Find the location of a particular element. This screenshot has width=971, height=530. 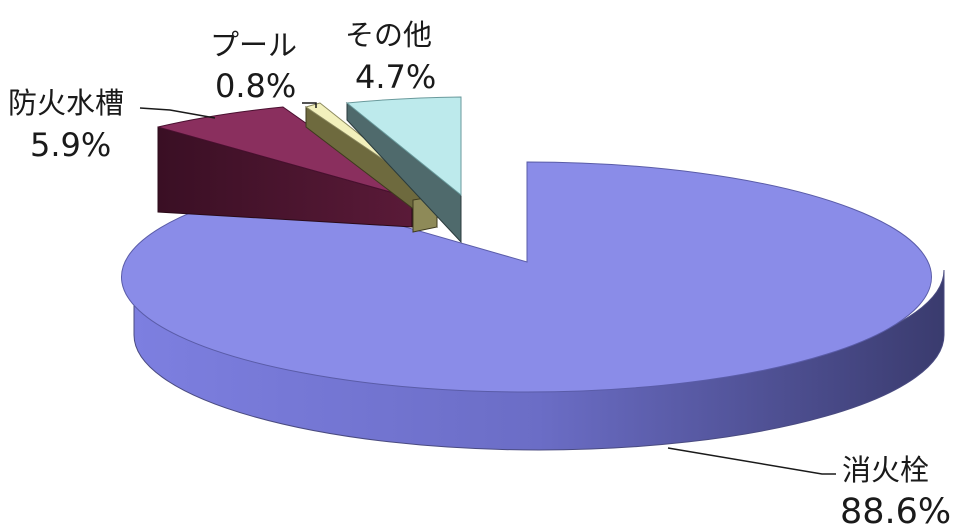

label-pool-pct: 0.8% is located at coordinates (255, 86).